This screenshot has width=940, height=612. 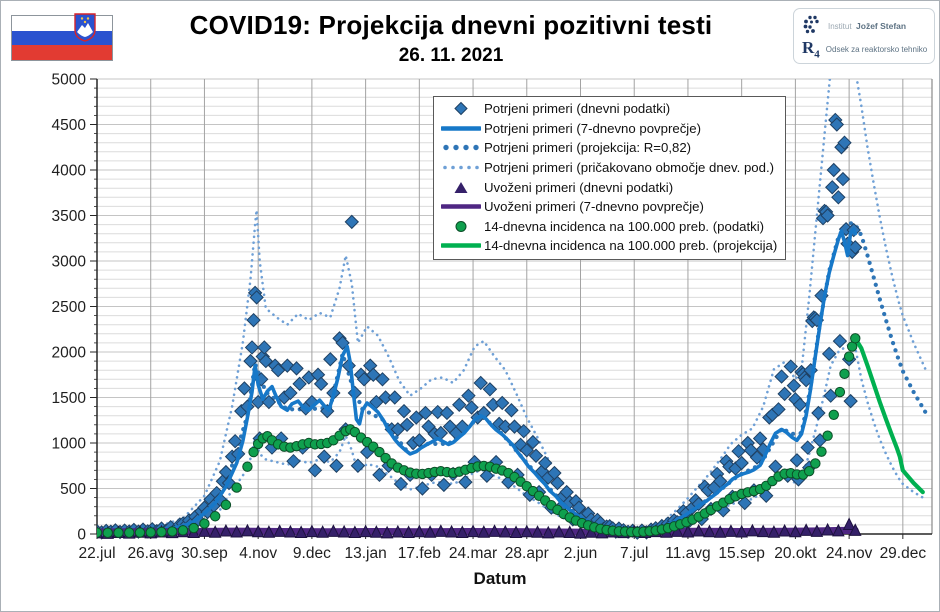 What do you see at coordinates (150, 553) in the screenshot?
I see `x-tick-label: 26.avg` at bounding box center [150, 553].